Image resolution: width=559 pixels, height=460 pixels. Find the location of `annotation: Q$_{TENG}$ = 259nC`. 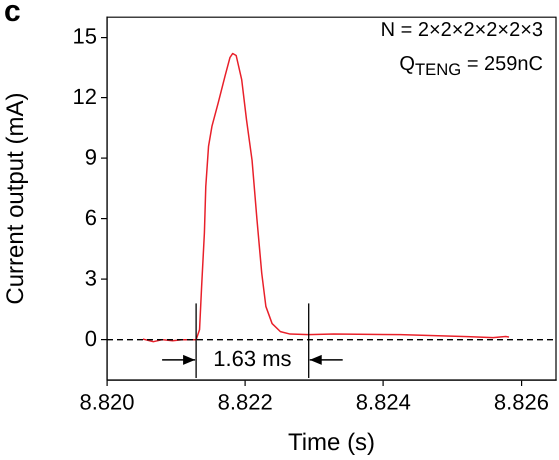

annotation: Q$_{TENG}$ = 259nC is located at coordinates (471, 66).